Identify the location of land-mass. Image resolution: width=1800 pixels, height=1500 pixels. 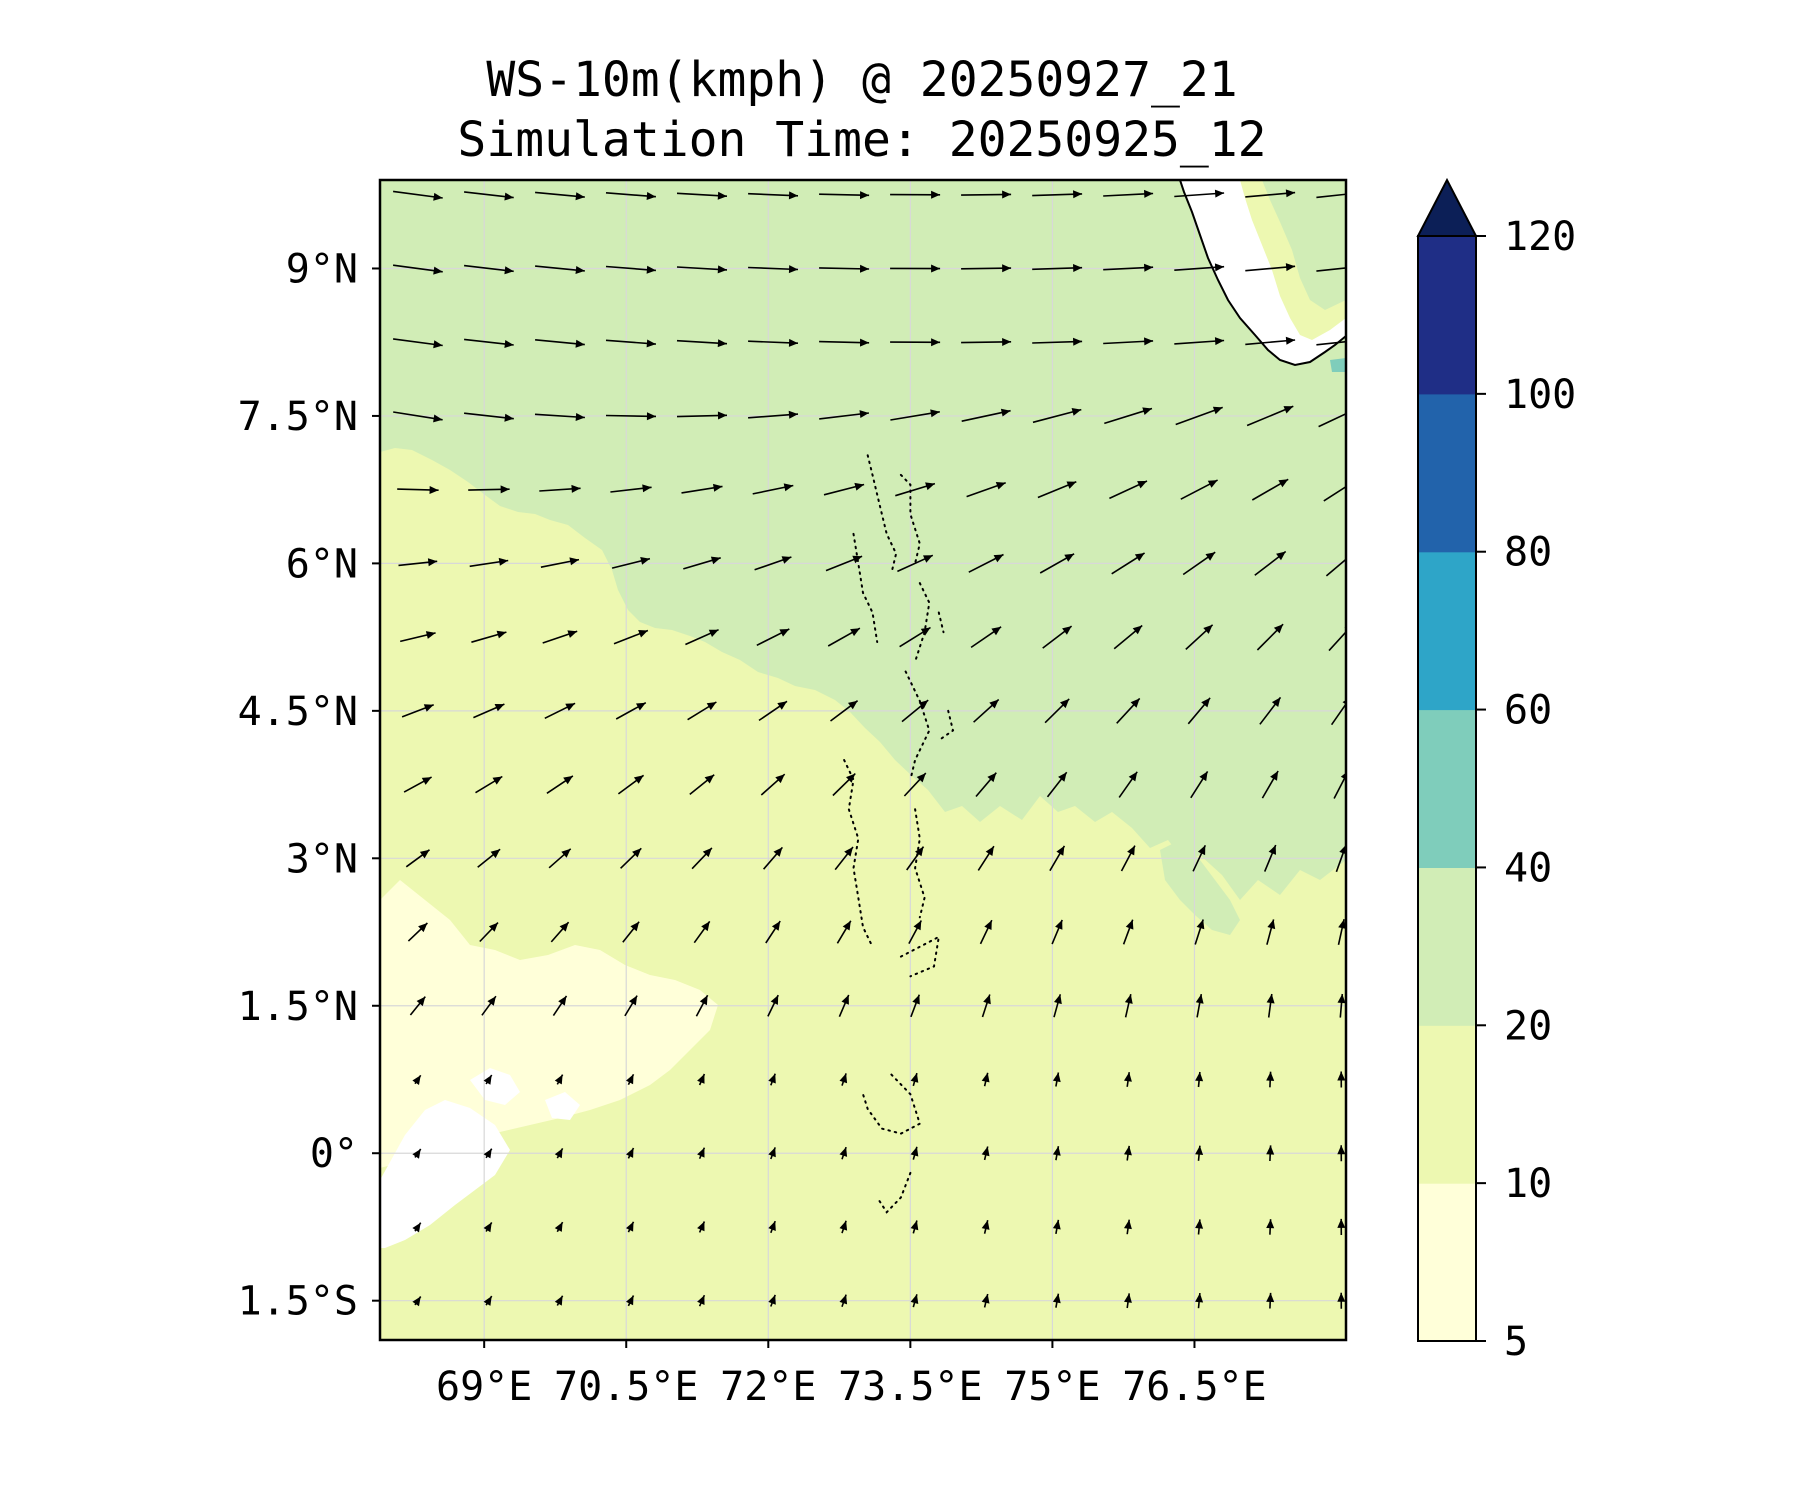
(1262, 273).